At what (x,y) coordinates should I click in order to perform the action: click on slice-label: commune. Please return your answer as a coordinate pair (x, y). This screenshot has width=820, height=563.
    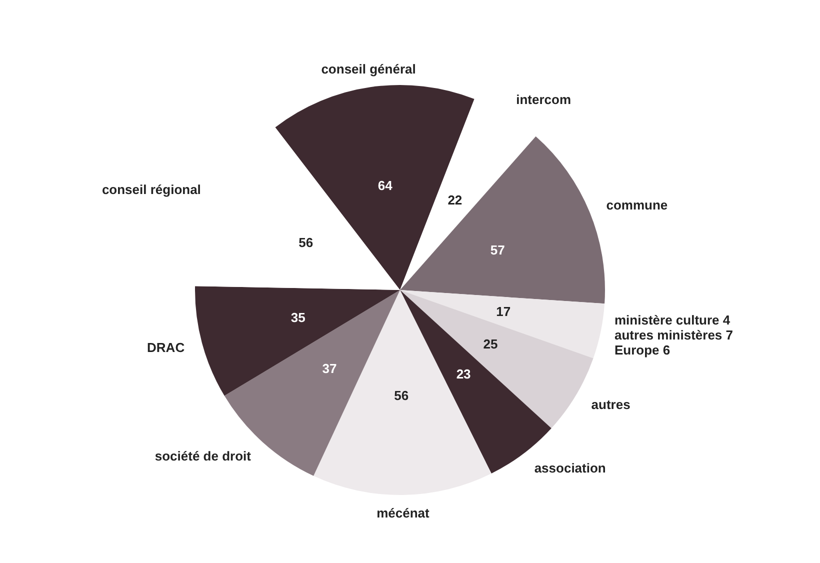
    Looking at the image, I should click on (637, 205).